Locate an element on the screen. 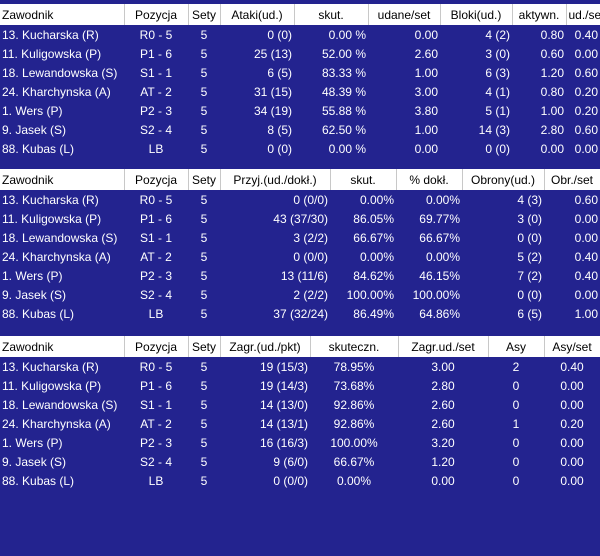  table-cell: 5 (2) is located at coordinates (529, 256).